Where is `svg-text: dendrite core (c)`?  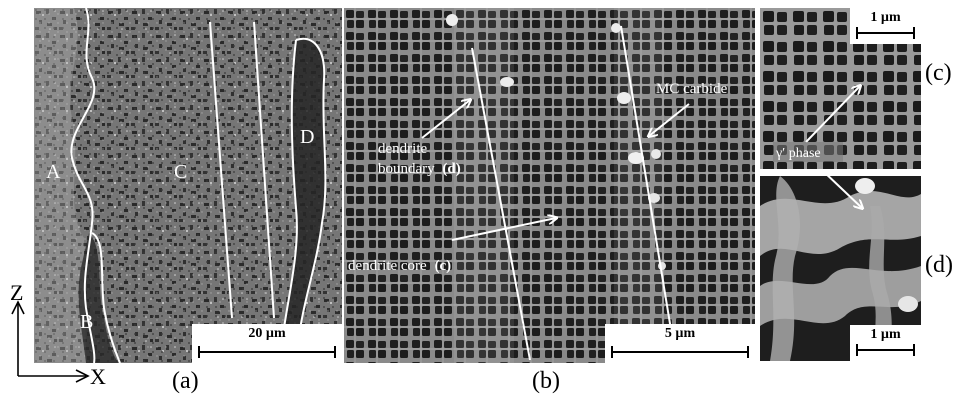
svg-text: dendrite core (c) is located at coordinates (399, 266).